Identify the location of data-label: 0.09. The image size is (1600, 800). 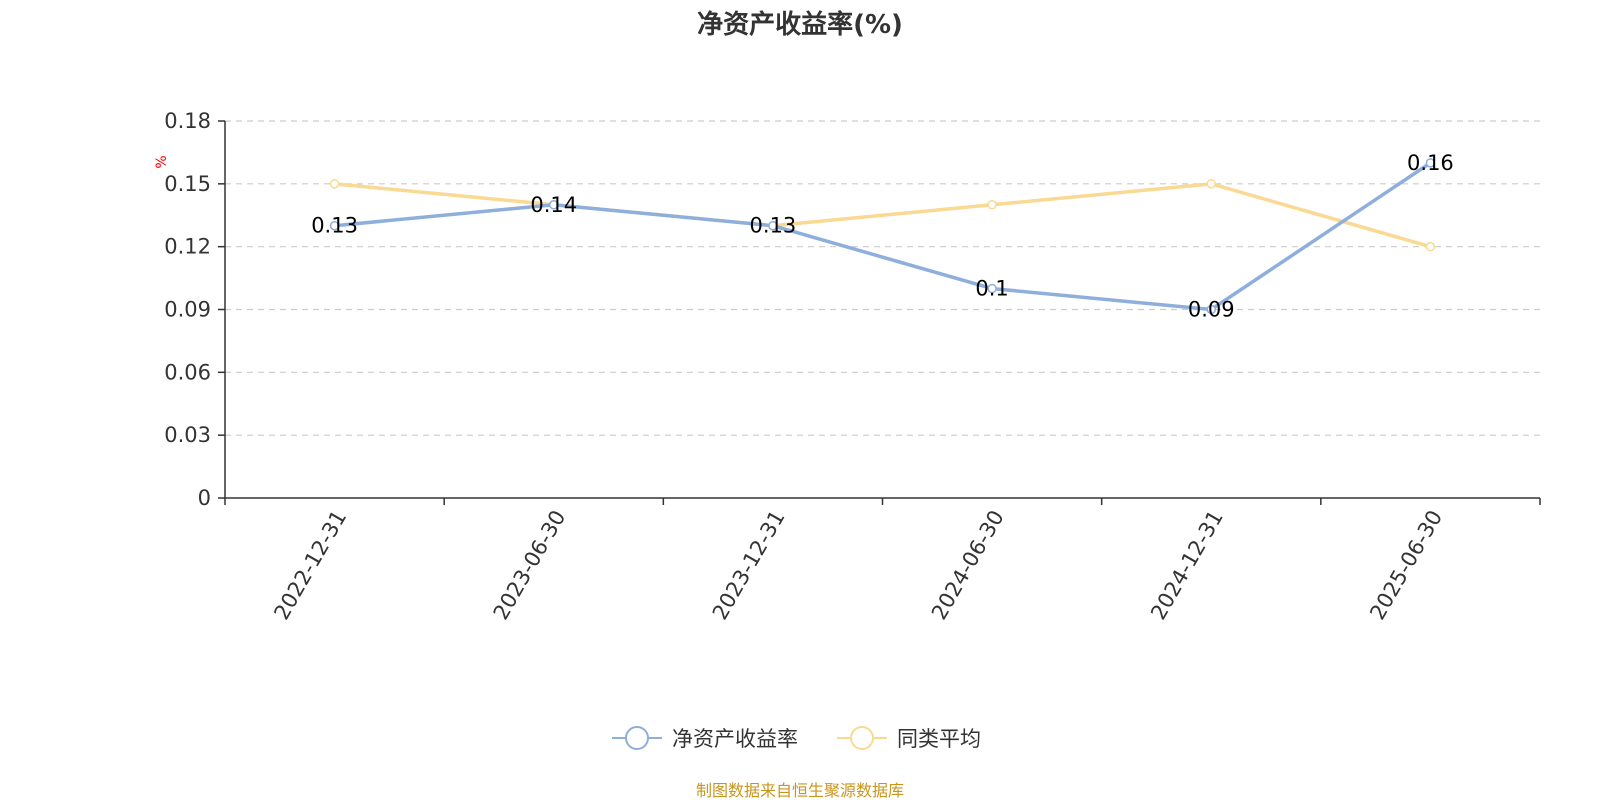
(1211, 310).